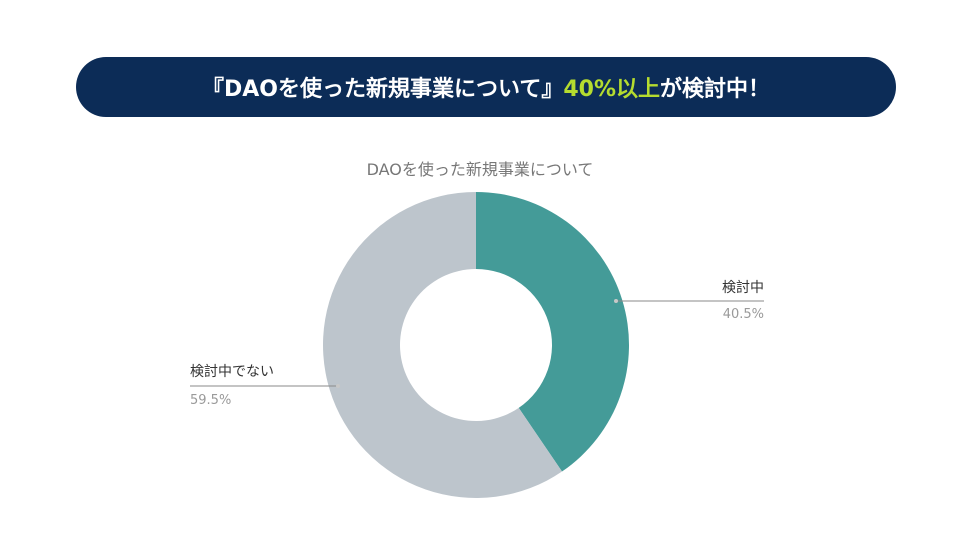 This screenshot has height=540, width=960. Describe the element at coordinates (715, 89) in the screenshot. I see `headline-suffix: が検討中！` at that location.